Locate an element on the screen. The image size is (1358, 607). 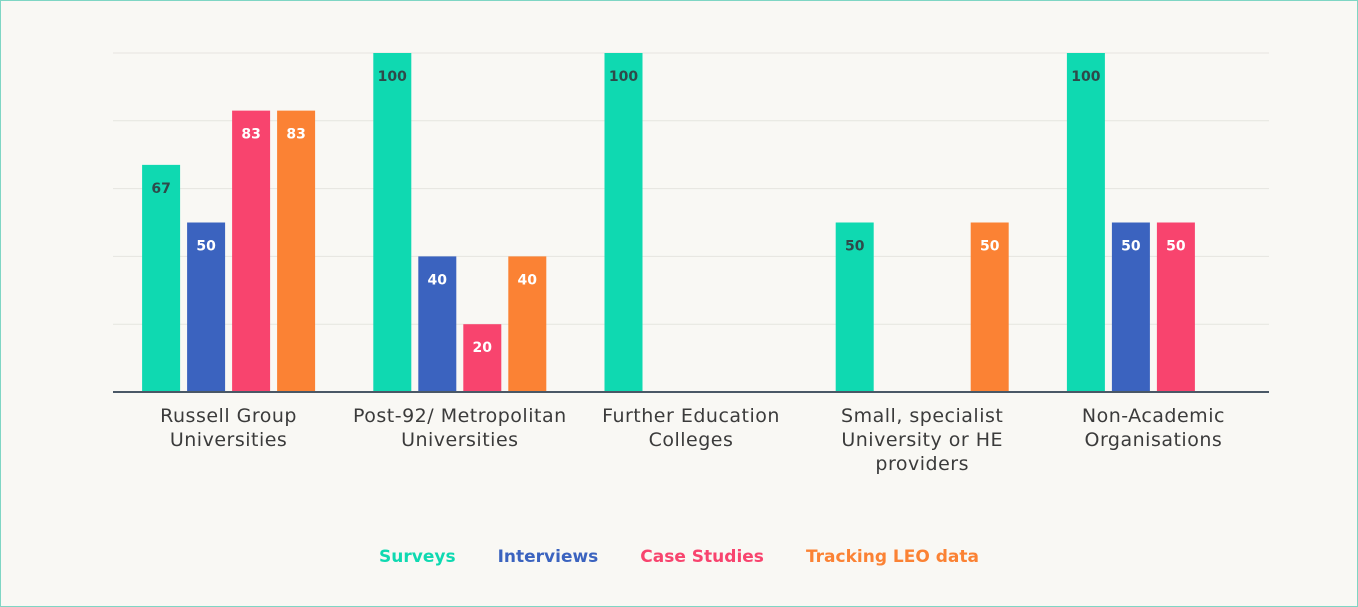
legend-entry: Surveys is located at coordinates (417, 557).